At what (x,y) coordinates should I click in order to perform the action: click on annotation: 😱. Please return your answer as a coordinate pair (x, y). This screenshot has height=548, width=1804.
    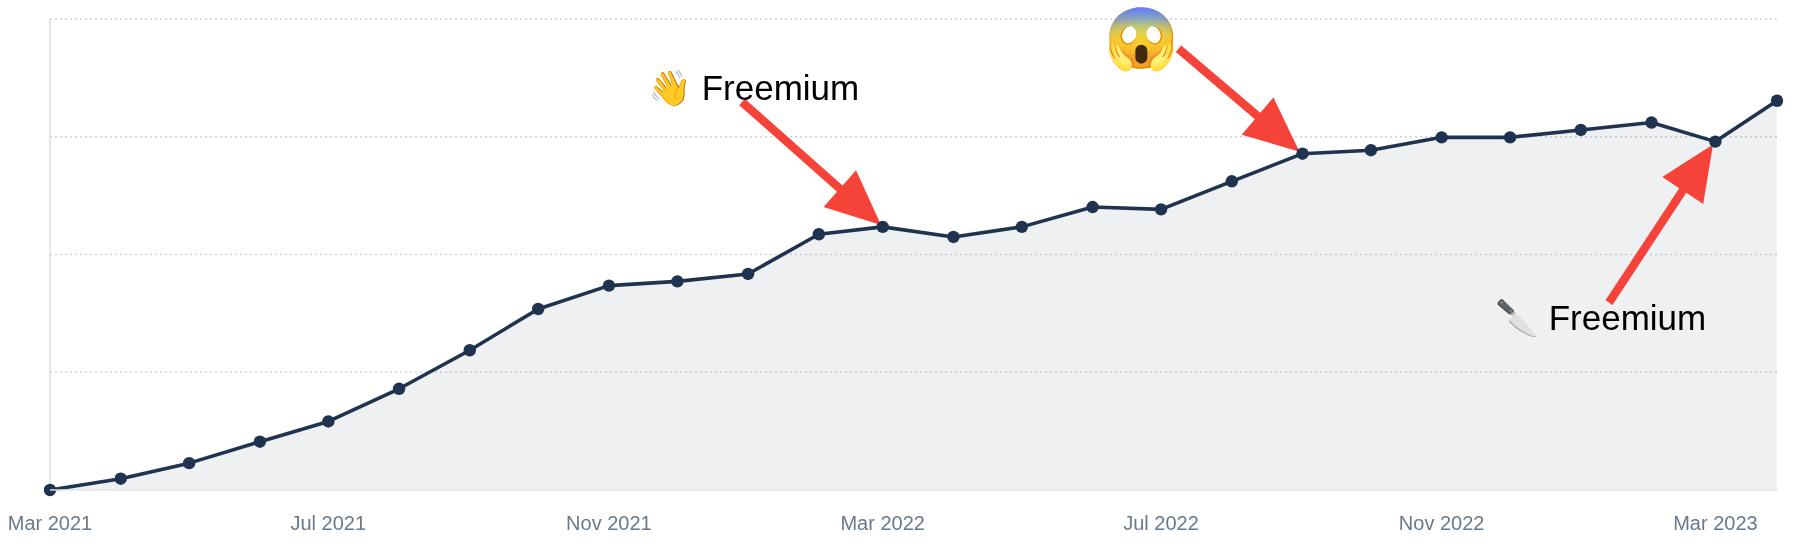
    Looking at the image, I should click on (1142, 39).